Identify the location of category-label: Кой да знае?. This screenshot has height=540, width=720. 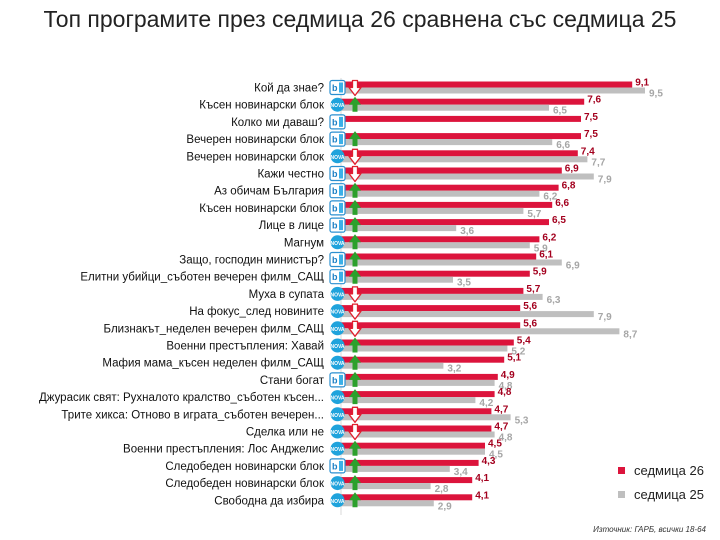
(289, 89).